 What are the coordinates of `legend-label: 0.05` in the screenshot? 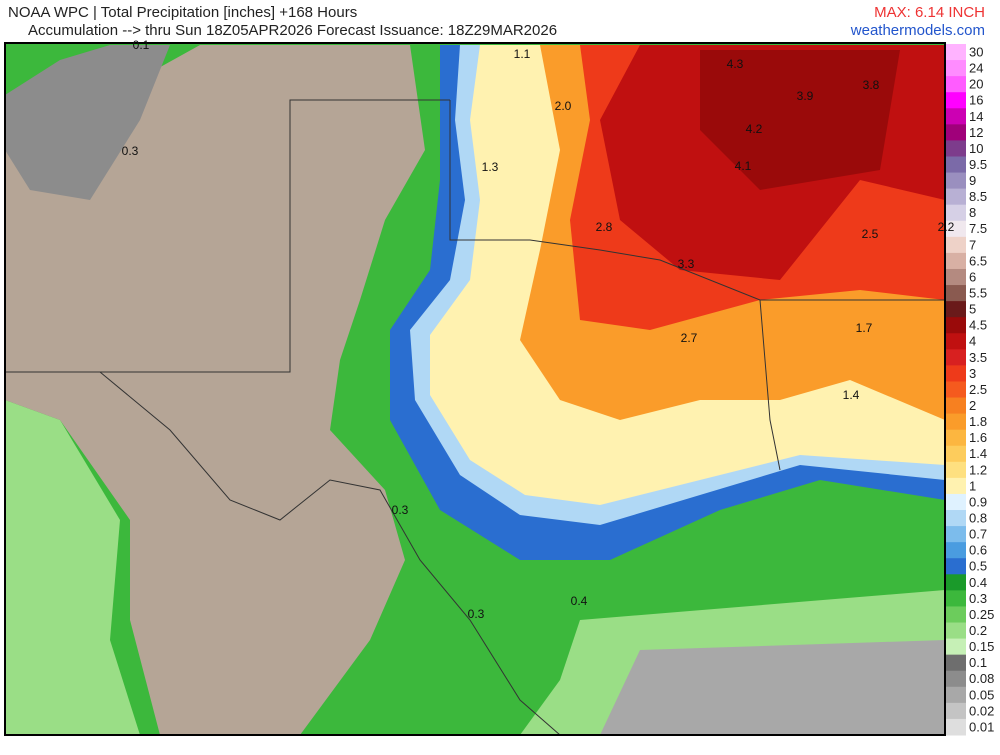 It's located at (981, 694).